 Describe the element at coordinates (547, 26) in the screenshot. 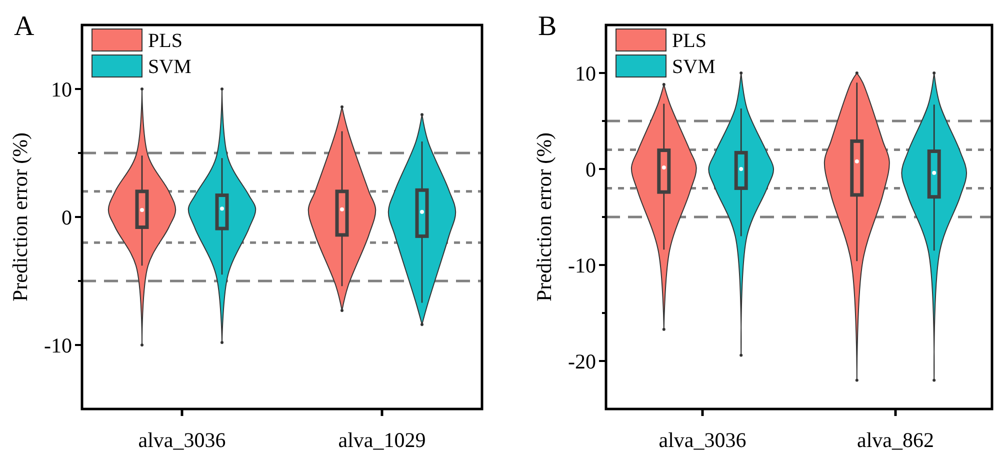

I see `chart-title: B` at that location.